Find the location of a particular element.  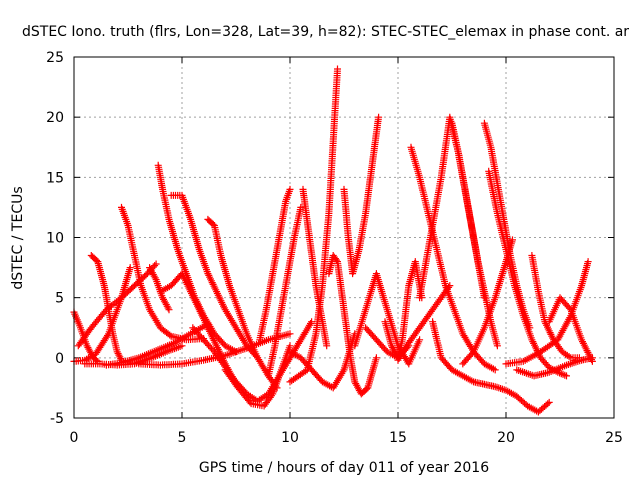

y-tick-label: -5 is located at coordinates (57, 419).